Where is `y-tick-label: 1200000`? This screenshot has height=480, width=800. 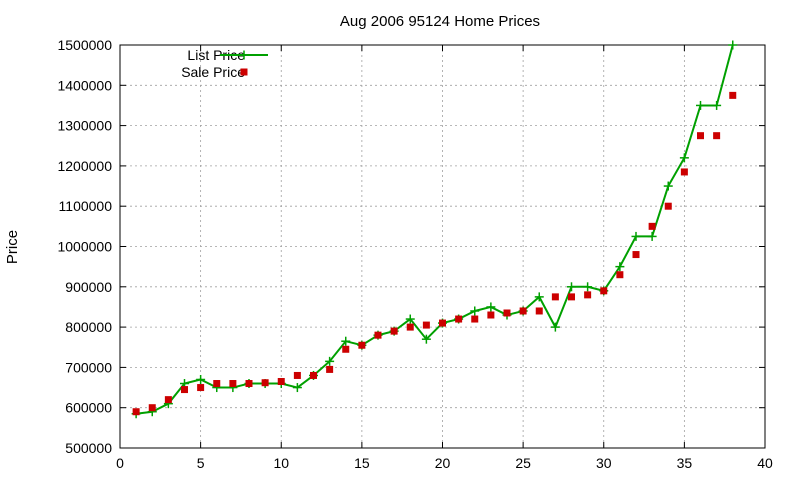
y-tick-label: 1200000 is located at coordinates (84, 166).